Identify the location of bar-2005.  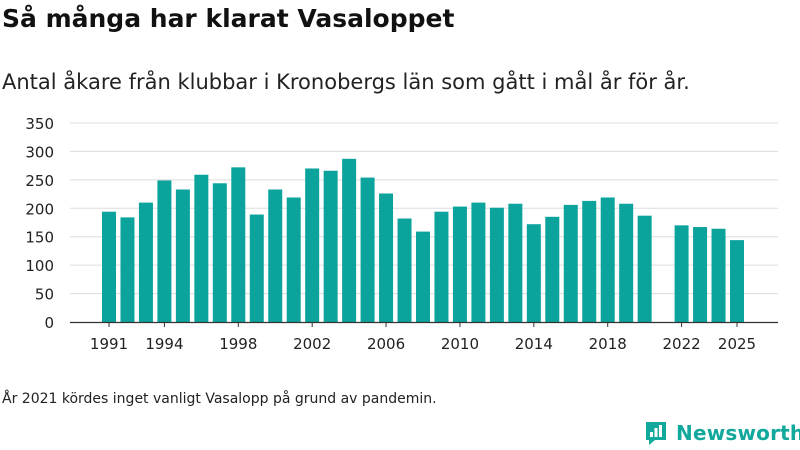
(367, 249).